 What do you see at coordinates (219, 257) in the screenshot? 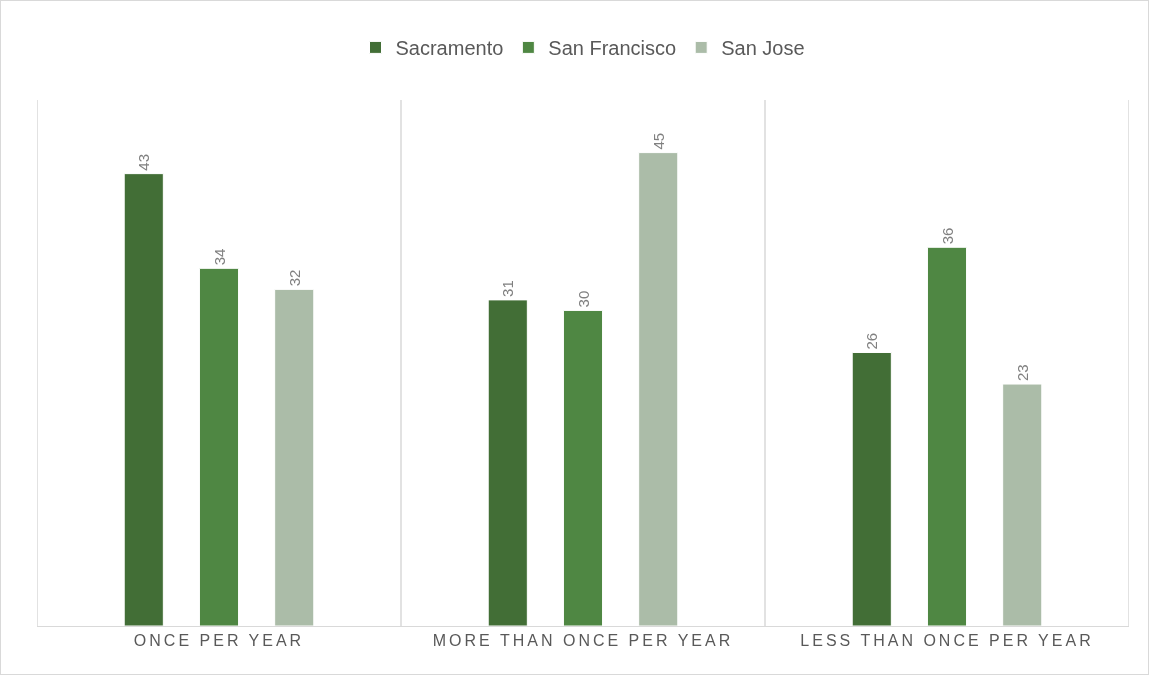
I see `data-label: 34` at bounding box center [219, 257].